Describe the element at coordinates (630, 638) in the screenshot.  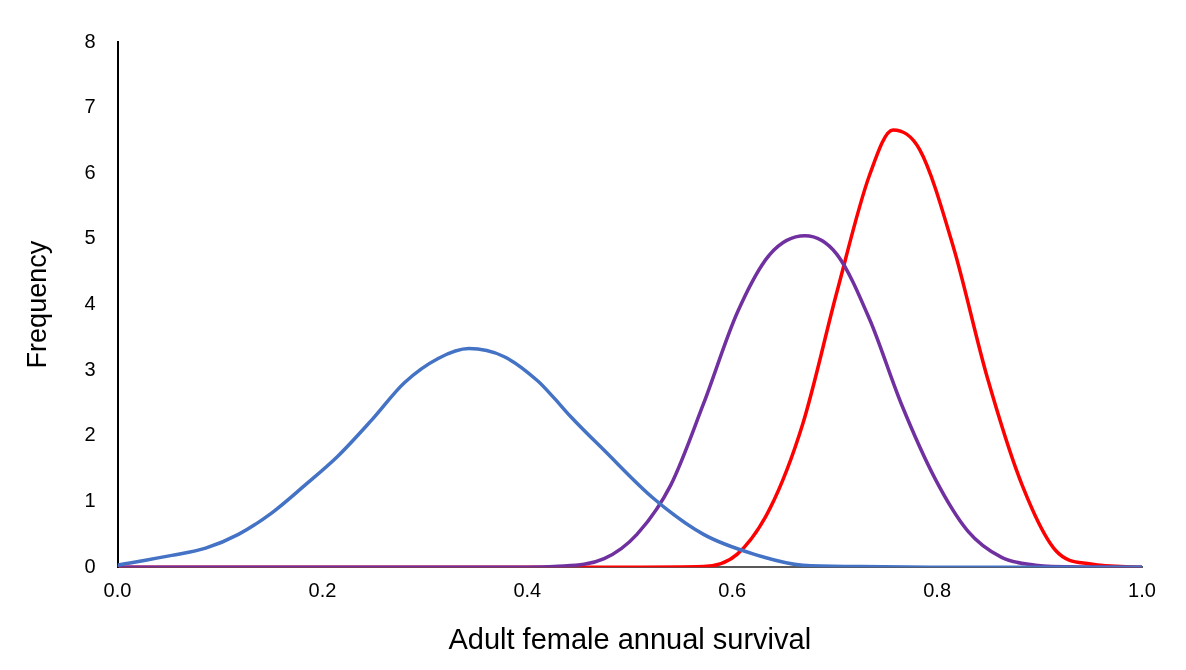
I see `x-axis-title: Adult female annual survival` at that location.